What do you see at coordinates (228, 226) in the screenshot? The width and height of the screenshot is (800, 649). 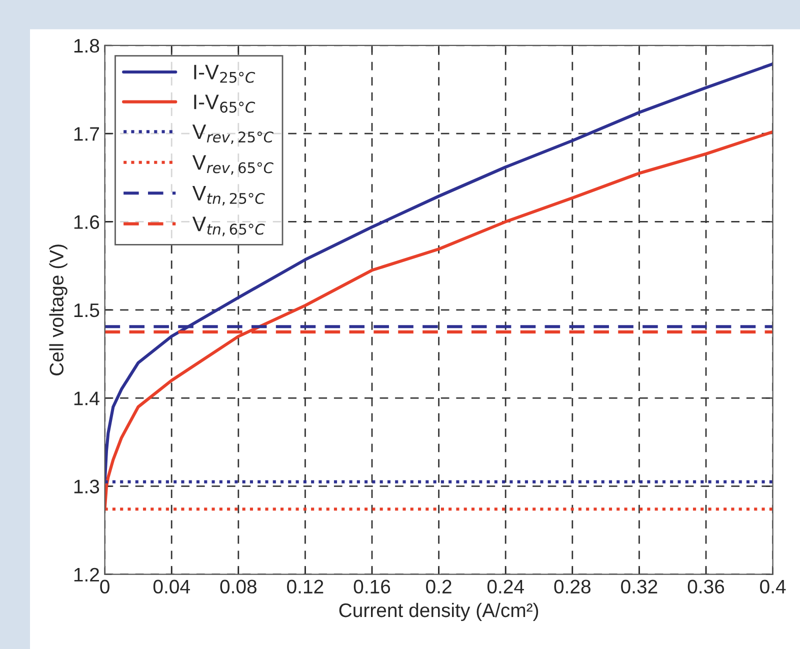 I see `legend-label: V$_{tn,65°C}$` at bounding box center [228, 226].